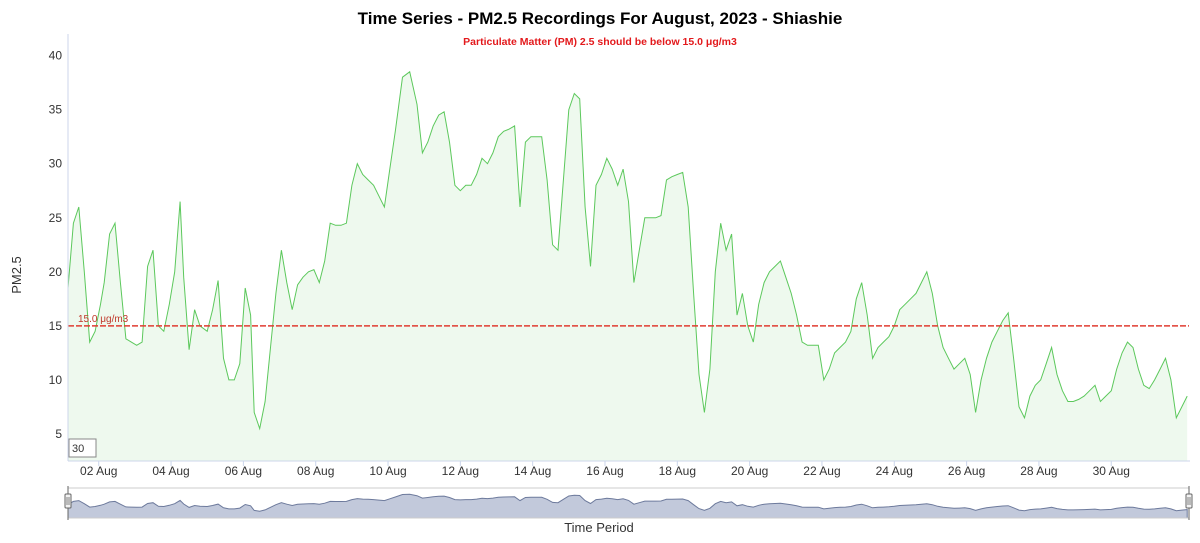  Describe the element at coordinates (78, 449) in the screenshot. I see `range-input-value: 30` at that location.